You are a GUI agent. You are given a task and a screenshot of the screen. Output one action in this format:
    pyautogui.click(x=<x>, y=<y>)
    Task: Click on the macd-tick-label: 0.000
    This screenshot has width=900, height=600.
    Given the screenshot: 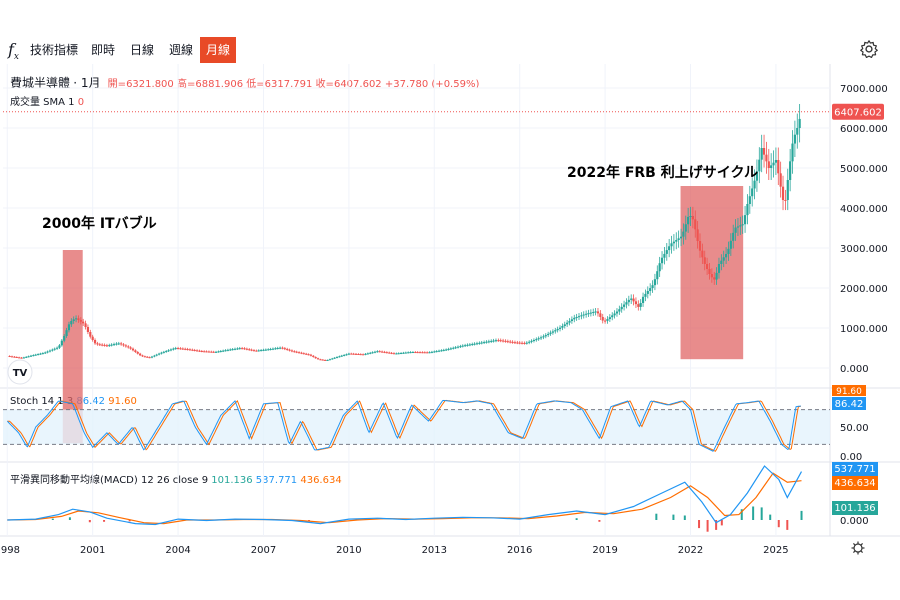 What is the action you would take?
    pyautogui.click(x=854, y=521)
    